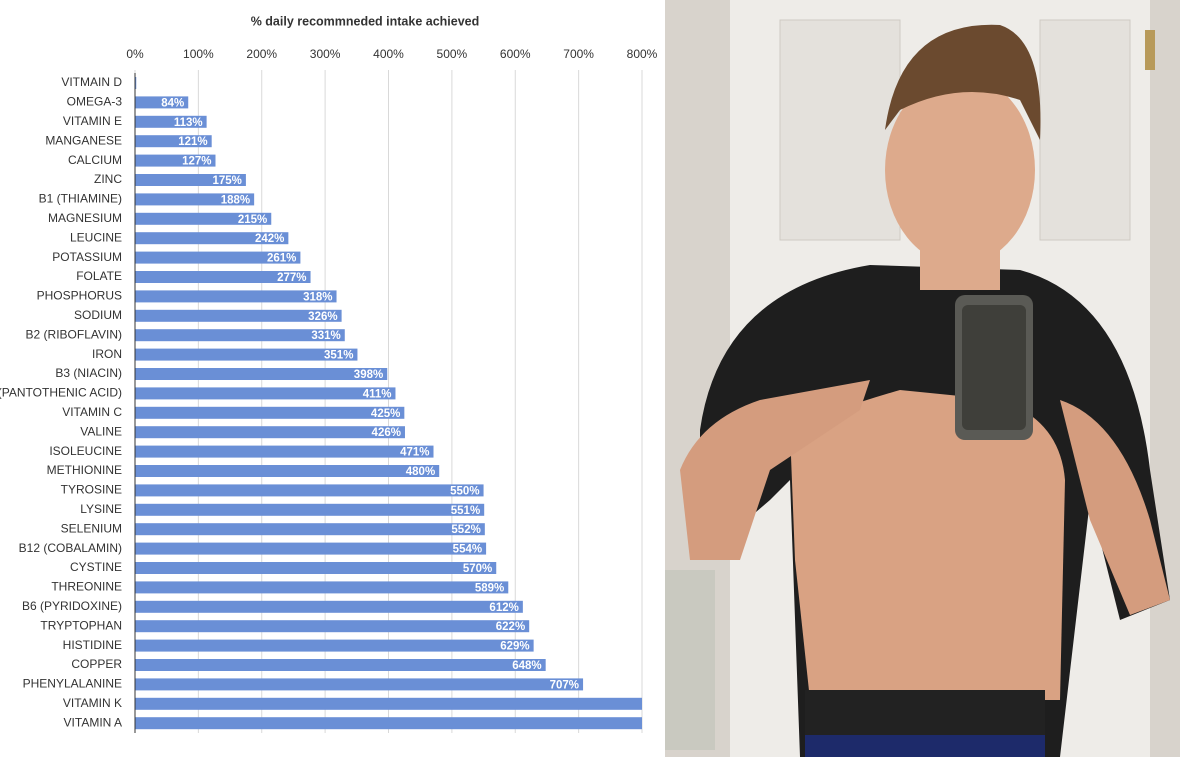 Image resolution: width=1180 pixels, height=757 pixels. I want to click on y-tick-label: B6 (PYRIDOXINE), so click(72, 606).